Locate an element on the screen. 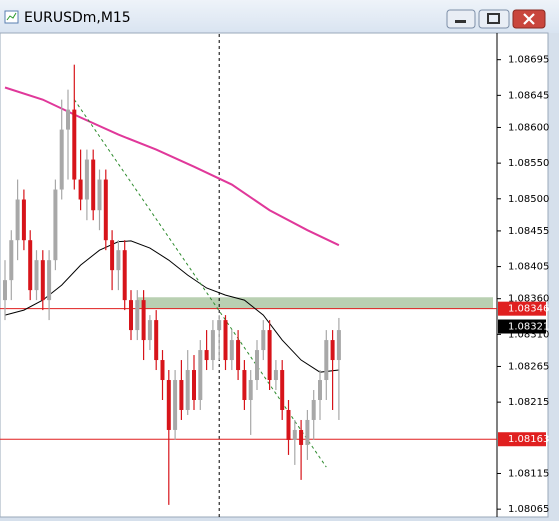 This screenshot has height=521, width=559. y-tick-label: 1.08310 is located at coordinates (528, 334).